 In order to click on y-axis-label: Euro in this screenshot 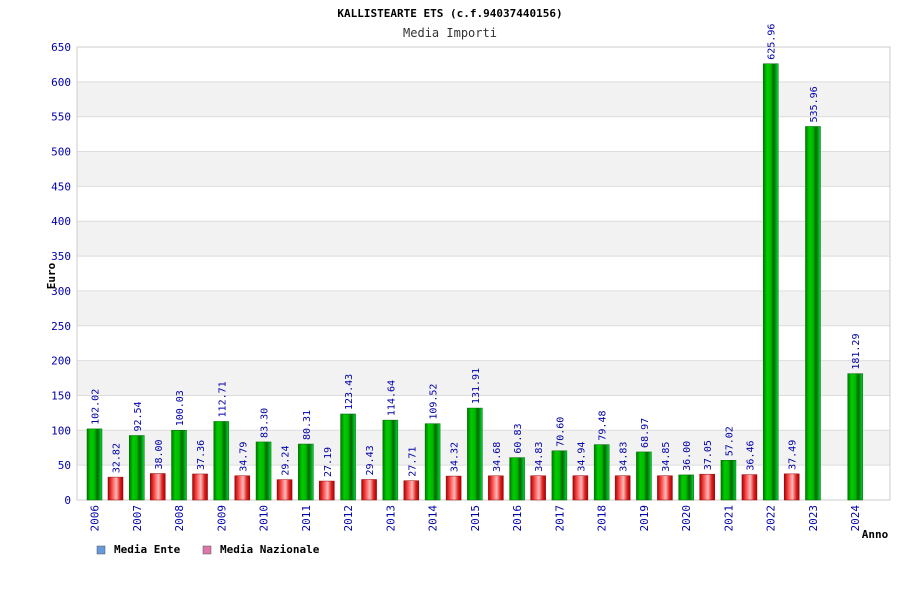, I will do `click(51, 275)`.